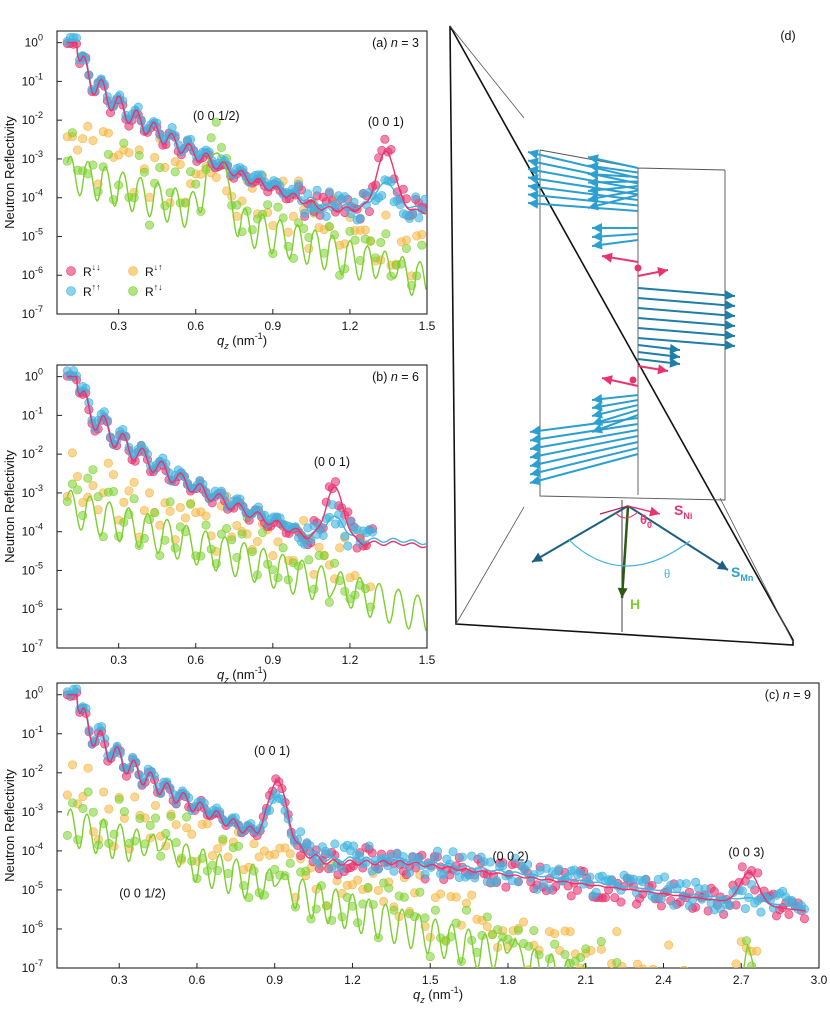  What do you see at coordinates (158, 267) in the screenshot?
I see `legend-sup: ↓↑` at bounding box center [158, 267].